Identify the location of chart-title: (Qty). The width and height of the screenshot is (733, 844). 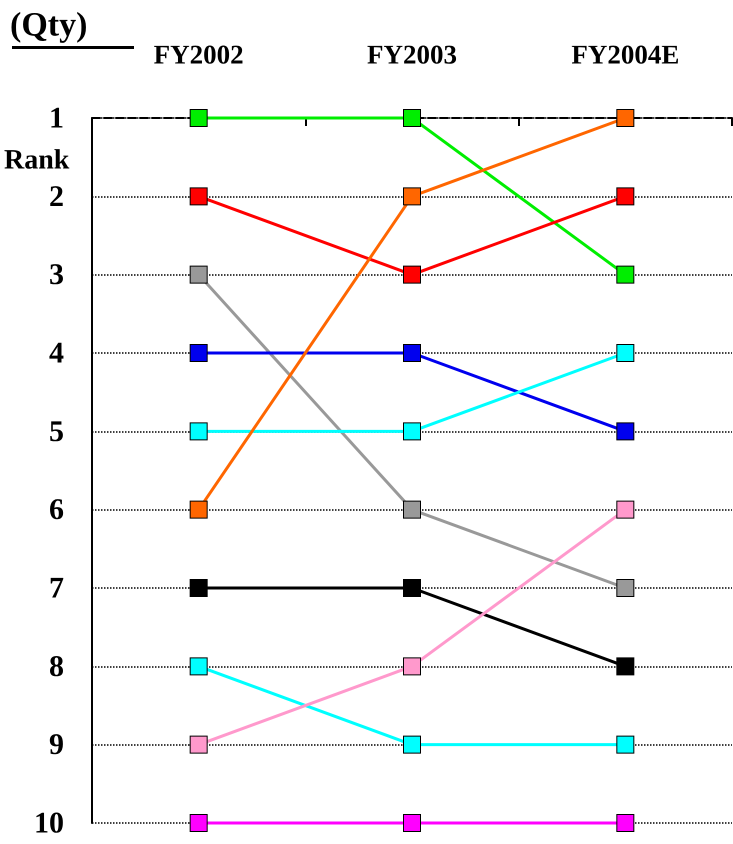
(49, 25).